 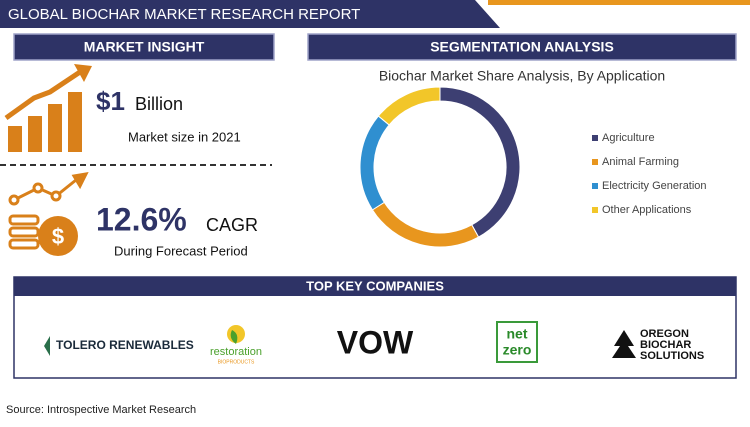 I want to click on logo-text: restoration, so click(x=236, y=352).